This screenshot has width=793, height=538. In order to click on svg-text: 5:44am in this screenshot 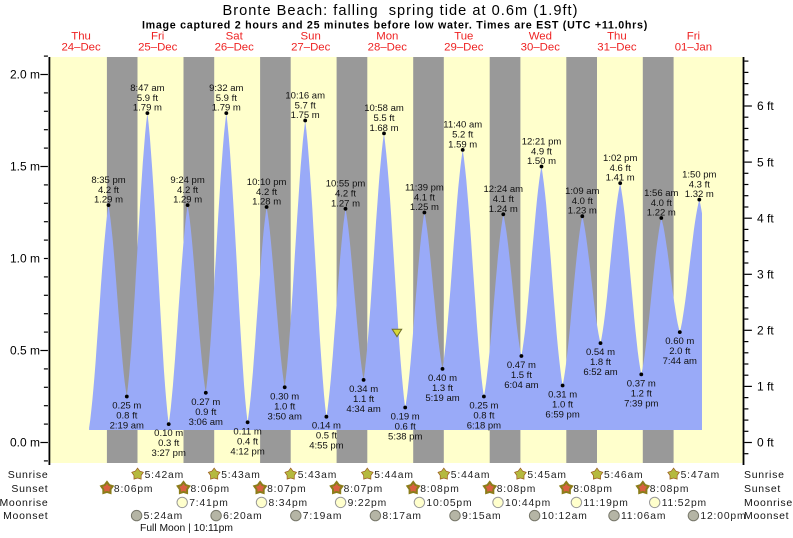, I will do `click(470, 475)`.